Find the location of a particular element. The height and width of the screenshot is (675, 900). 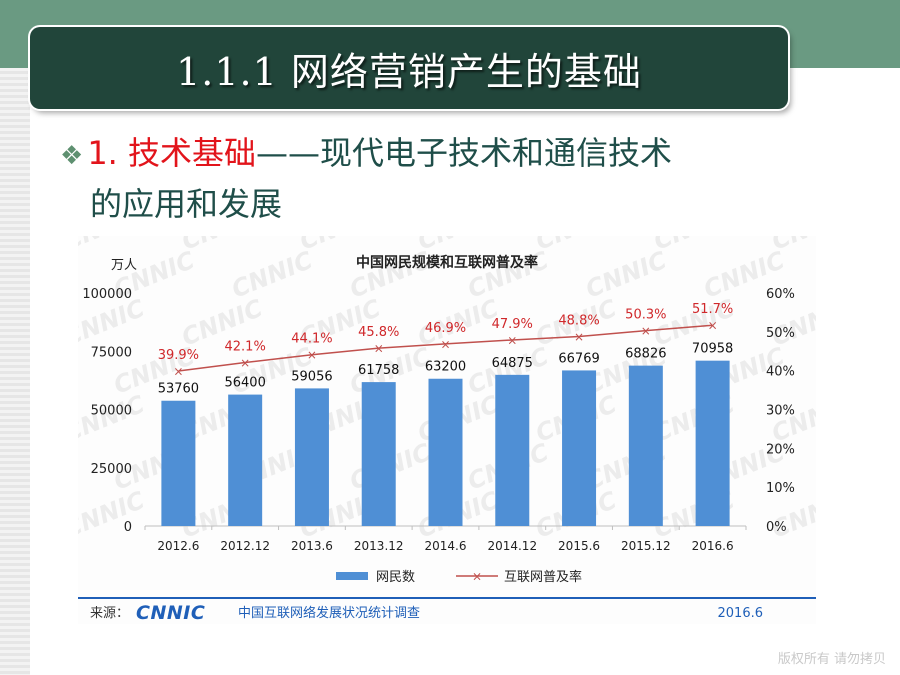

bar-value-label: 59056 is located at coordinates (311, 376).